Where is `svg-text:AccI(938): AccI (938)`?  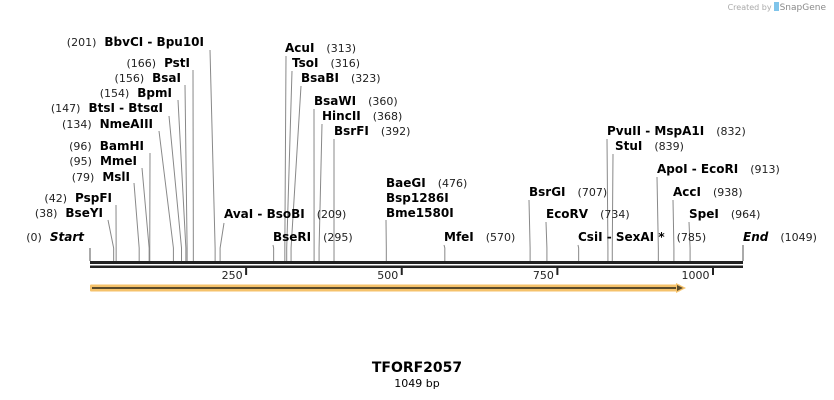 svg-text:AccI(938): AccI (938) is located at coordinates (708, 192).